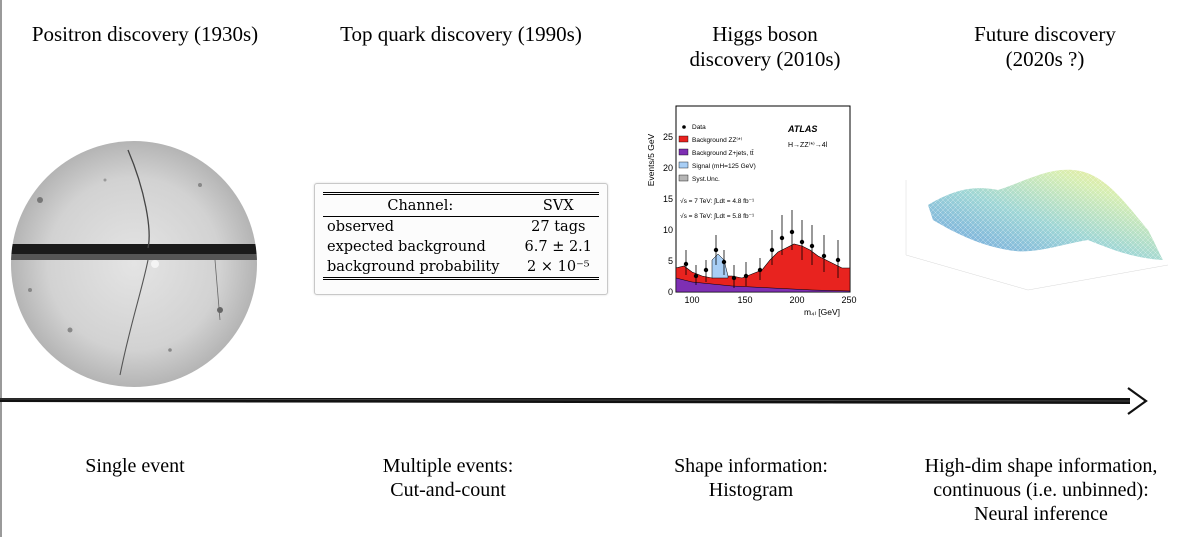 The width and height of the screenshot is (1200, 537). Describe the element at coordinates (651, 159) in the screenshot. I see `y-axis-label: Events/5 GeV` at that location.